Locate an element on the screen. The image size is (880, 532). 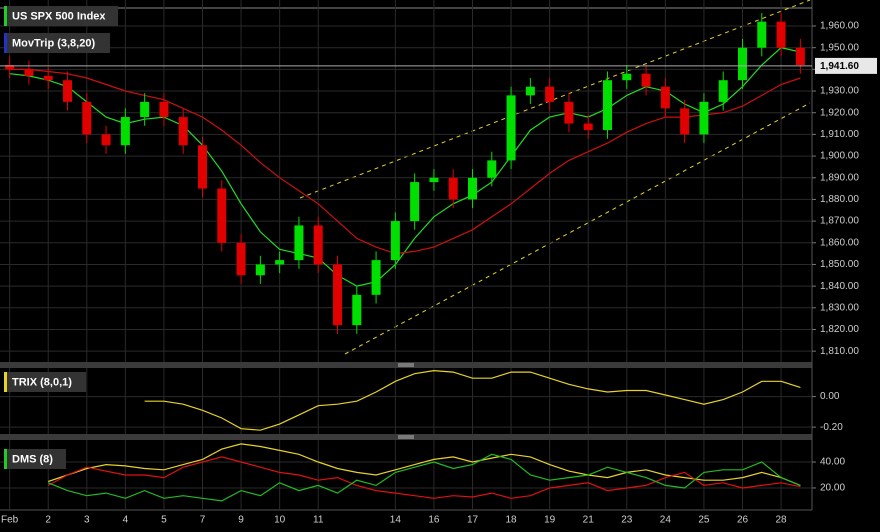
y-tick-label: 40.00 is located at coordinates (832, 462).